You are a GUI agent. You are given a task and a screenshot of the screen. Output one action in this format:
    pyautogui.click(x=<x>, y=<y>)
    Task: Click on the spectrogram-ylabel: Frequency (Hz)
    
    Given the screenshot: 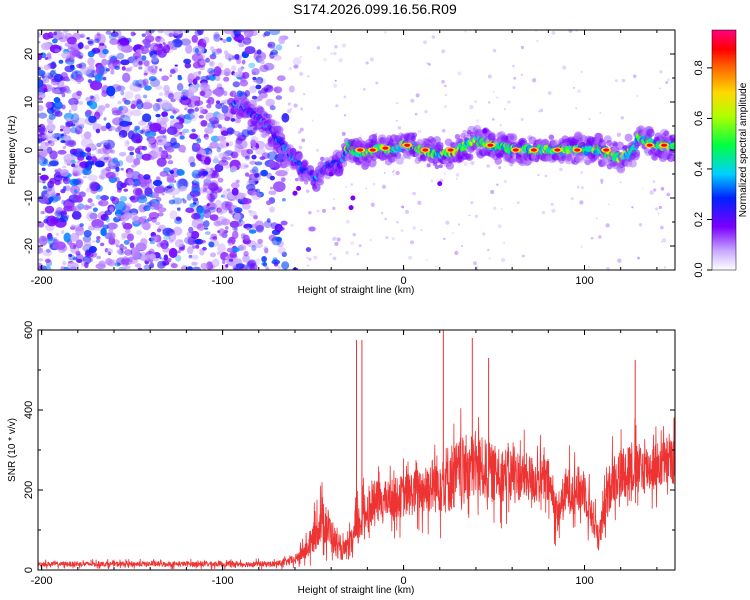 What is the action you would take?
    pyautogui.click(x=12, y=150)
    